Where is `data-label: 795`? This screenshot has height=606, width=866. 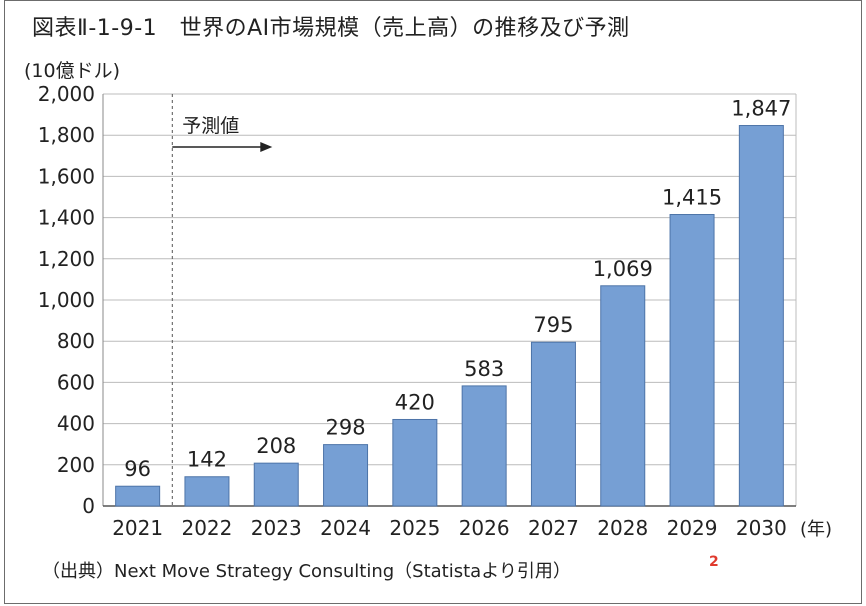 data-label: 795 is located at coordinates (553, 325).